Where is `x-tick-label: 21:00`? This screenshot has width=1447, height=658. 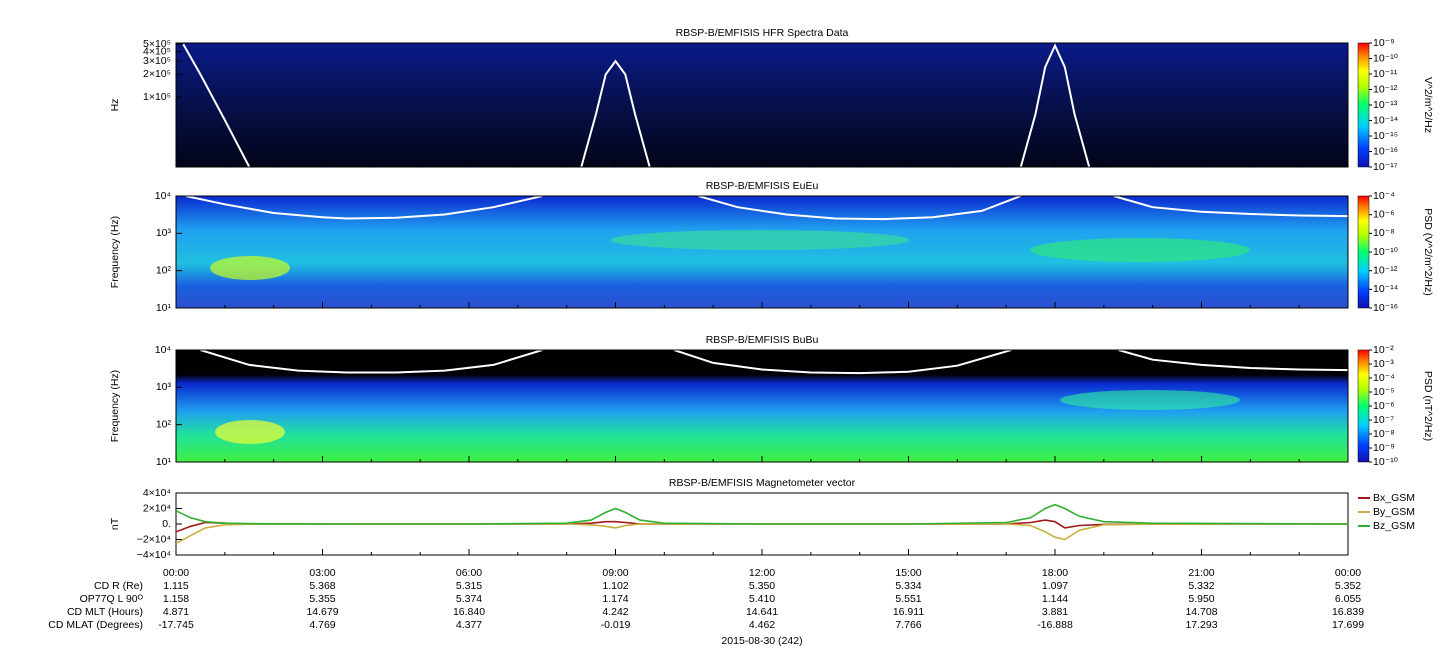 x-tick-label: 21:00 is located at coordinates (1201, 573).